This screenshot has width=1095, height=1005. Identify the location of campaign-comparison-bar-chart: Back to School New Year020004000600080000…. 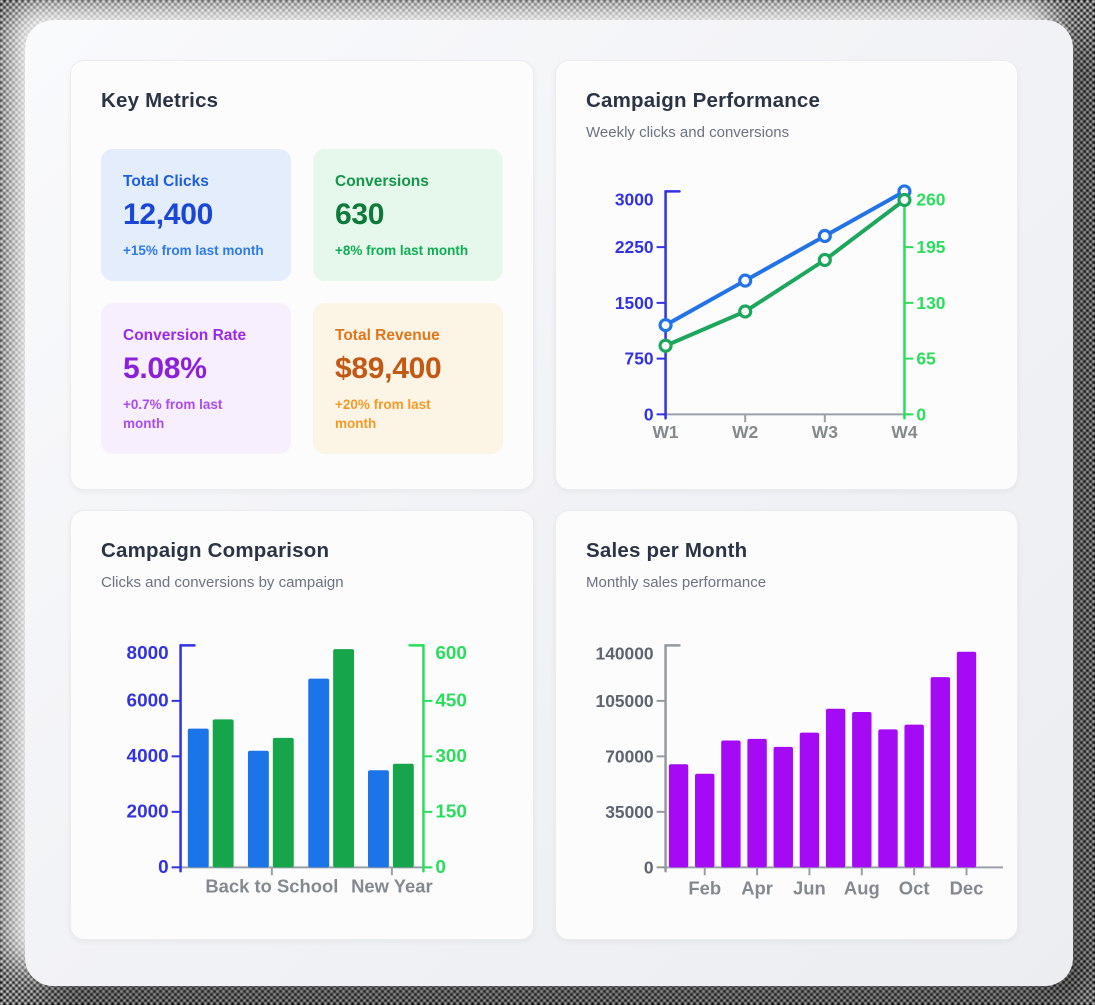
(297, 770).